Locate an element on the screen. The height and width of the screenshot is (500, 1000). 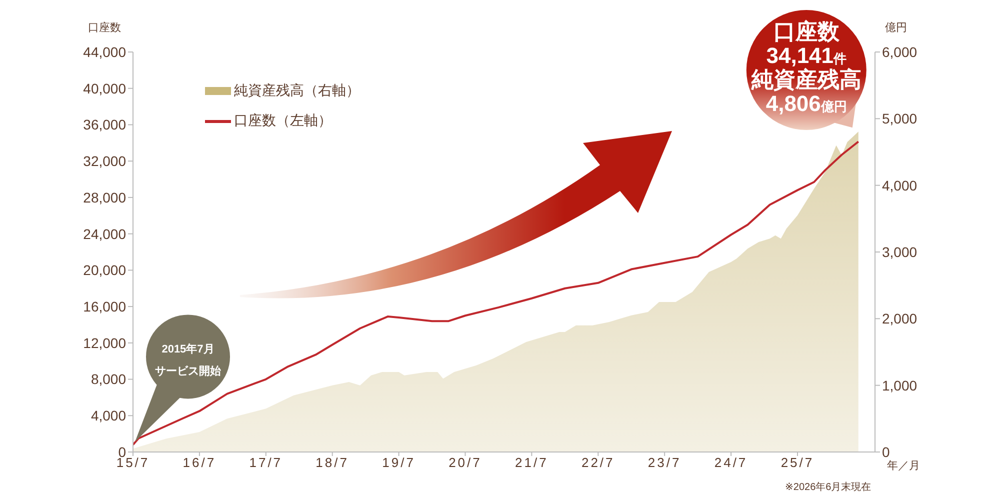
y-tick-label: 24,000 is located at coordinates (104, 234).